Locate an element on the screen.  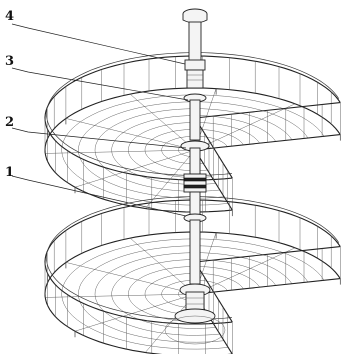
band-lower is located at coordinates (195, 186).